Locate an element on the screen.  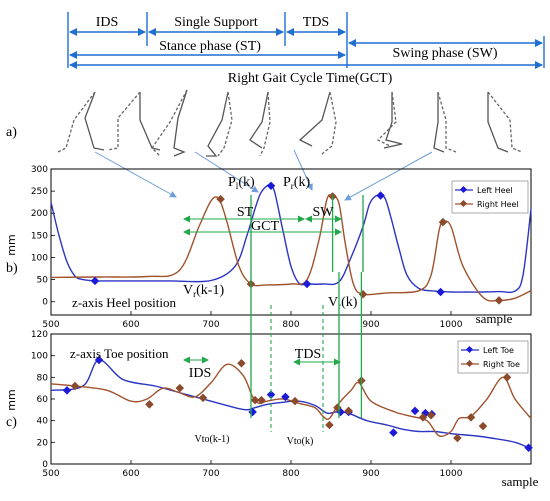
annotation-gct: GCT is located at coordinates (265, 226).